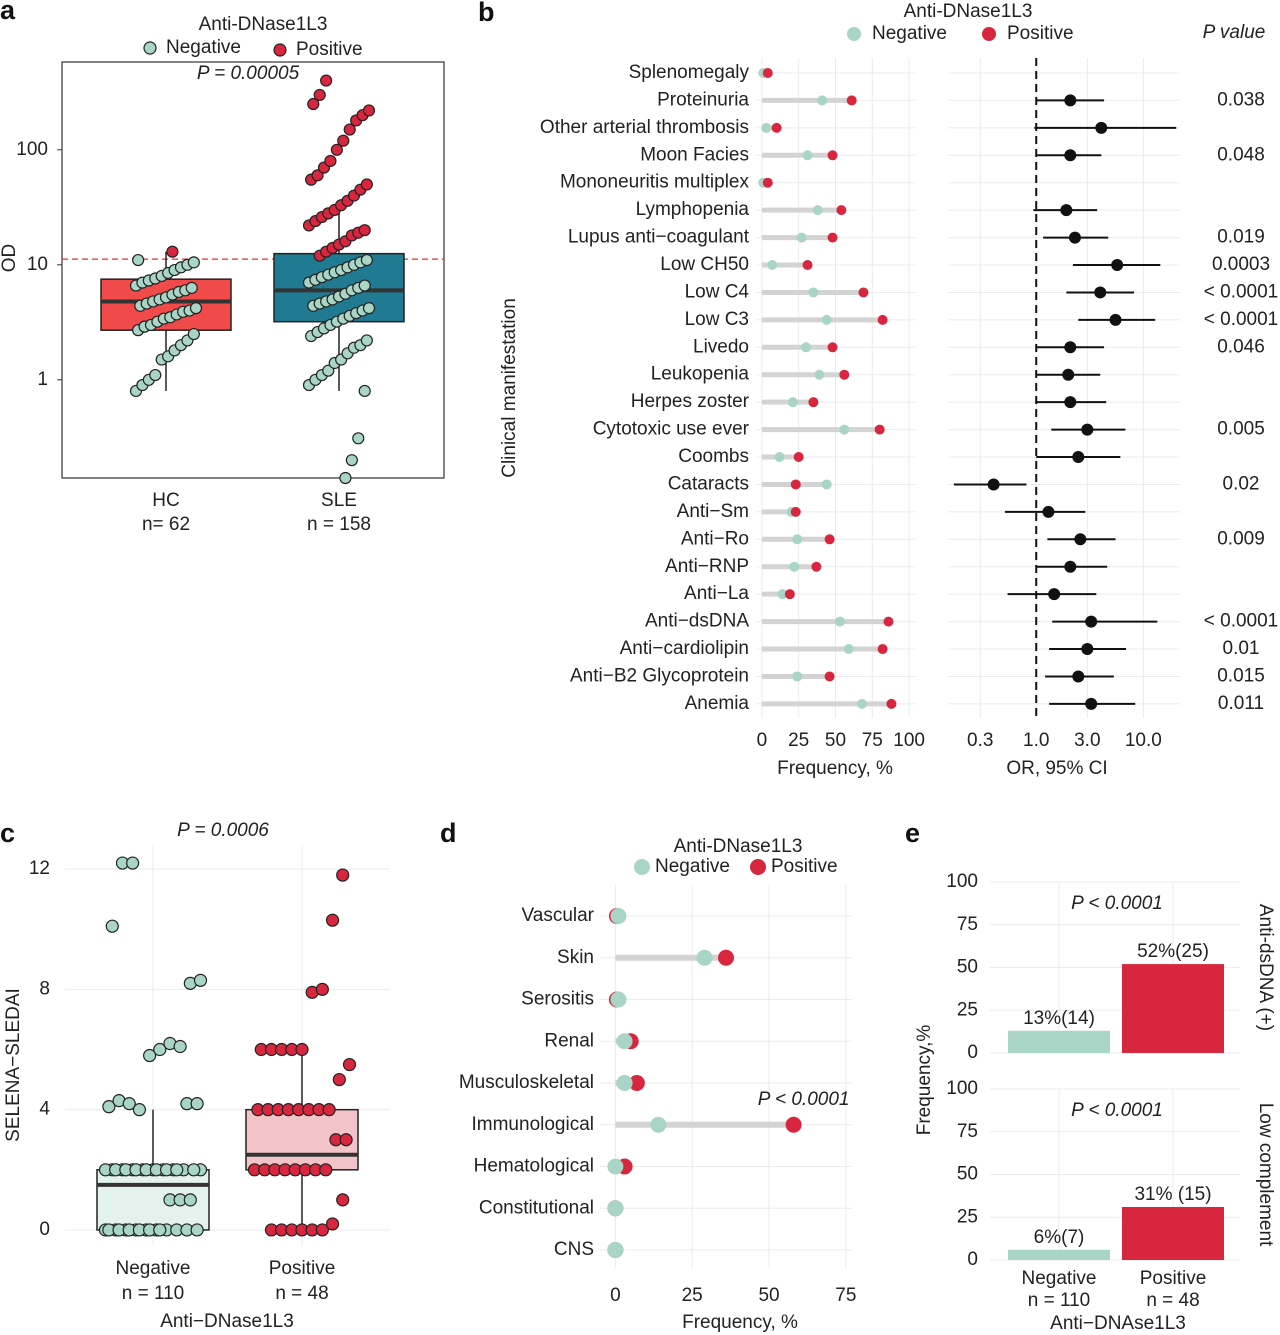  I want to click on row-label: Anti−cardiolipin, so click(684, 648).